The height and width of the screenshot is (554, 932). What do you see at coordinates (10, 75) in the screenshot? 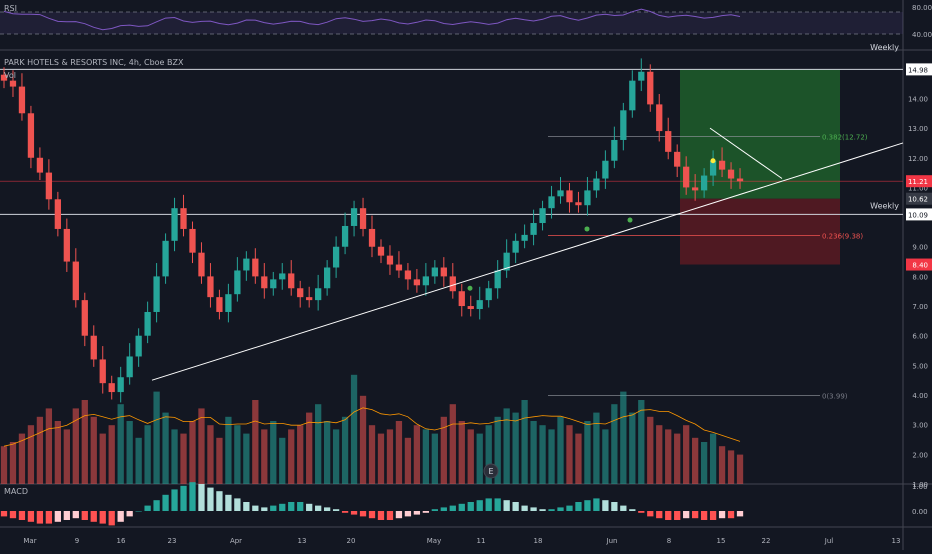
I see `volume-label: Vol` at bounding box center [10, 75].